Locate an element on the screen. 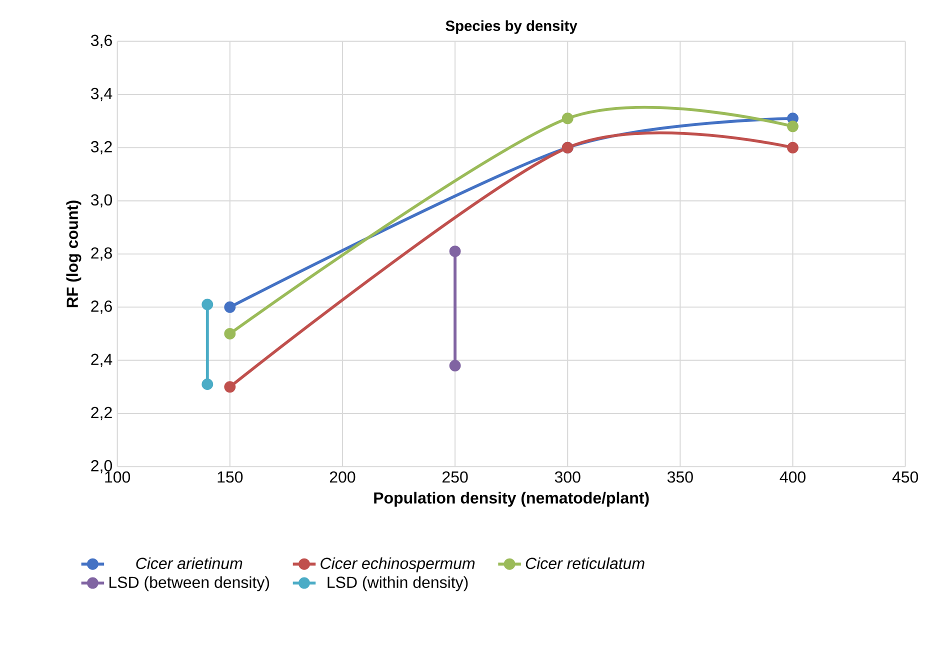 This screenshot has height=645, width=928. y-tick-label: 3,4 is located at coordinates (101, 95).